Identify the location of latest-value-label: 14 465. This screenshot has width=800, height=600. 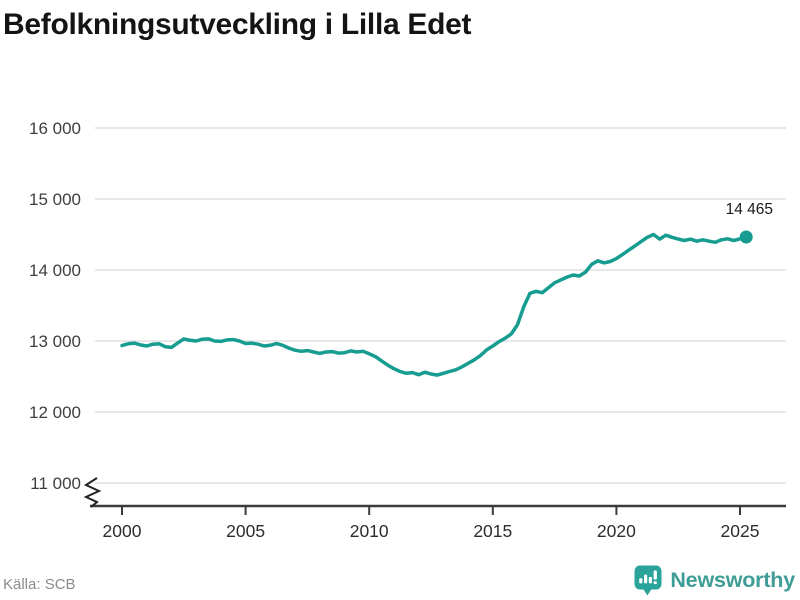
(749, 209).